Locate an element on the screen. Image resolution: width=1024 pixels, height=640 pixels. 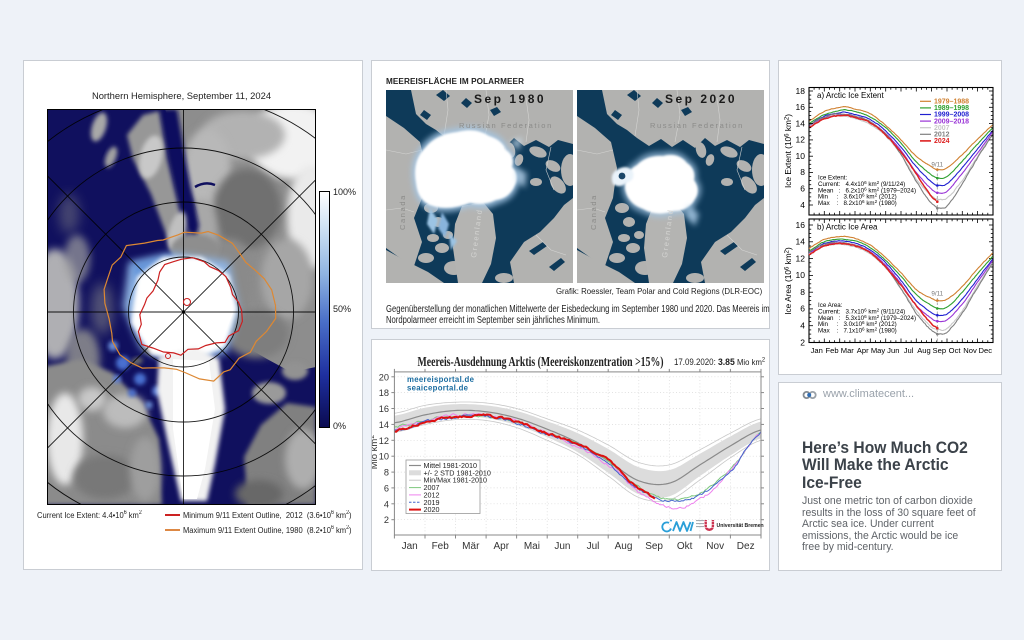
svg-text: Mio km2 is located at coordinates (376, 452).